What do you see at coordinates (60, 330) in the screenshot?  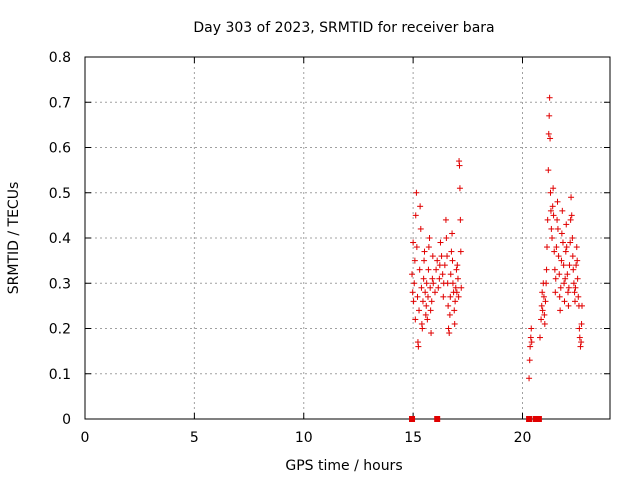 I see `y-tick-label: 0.2` at bounding box center [60, 330].